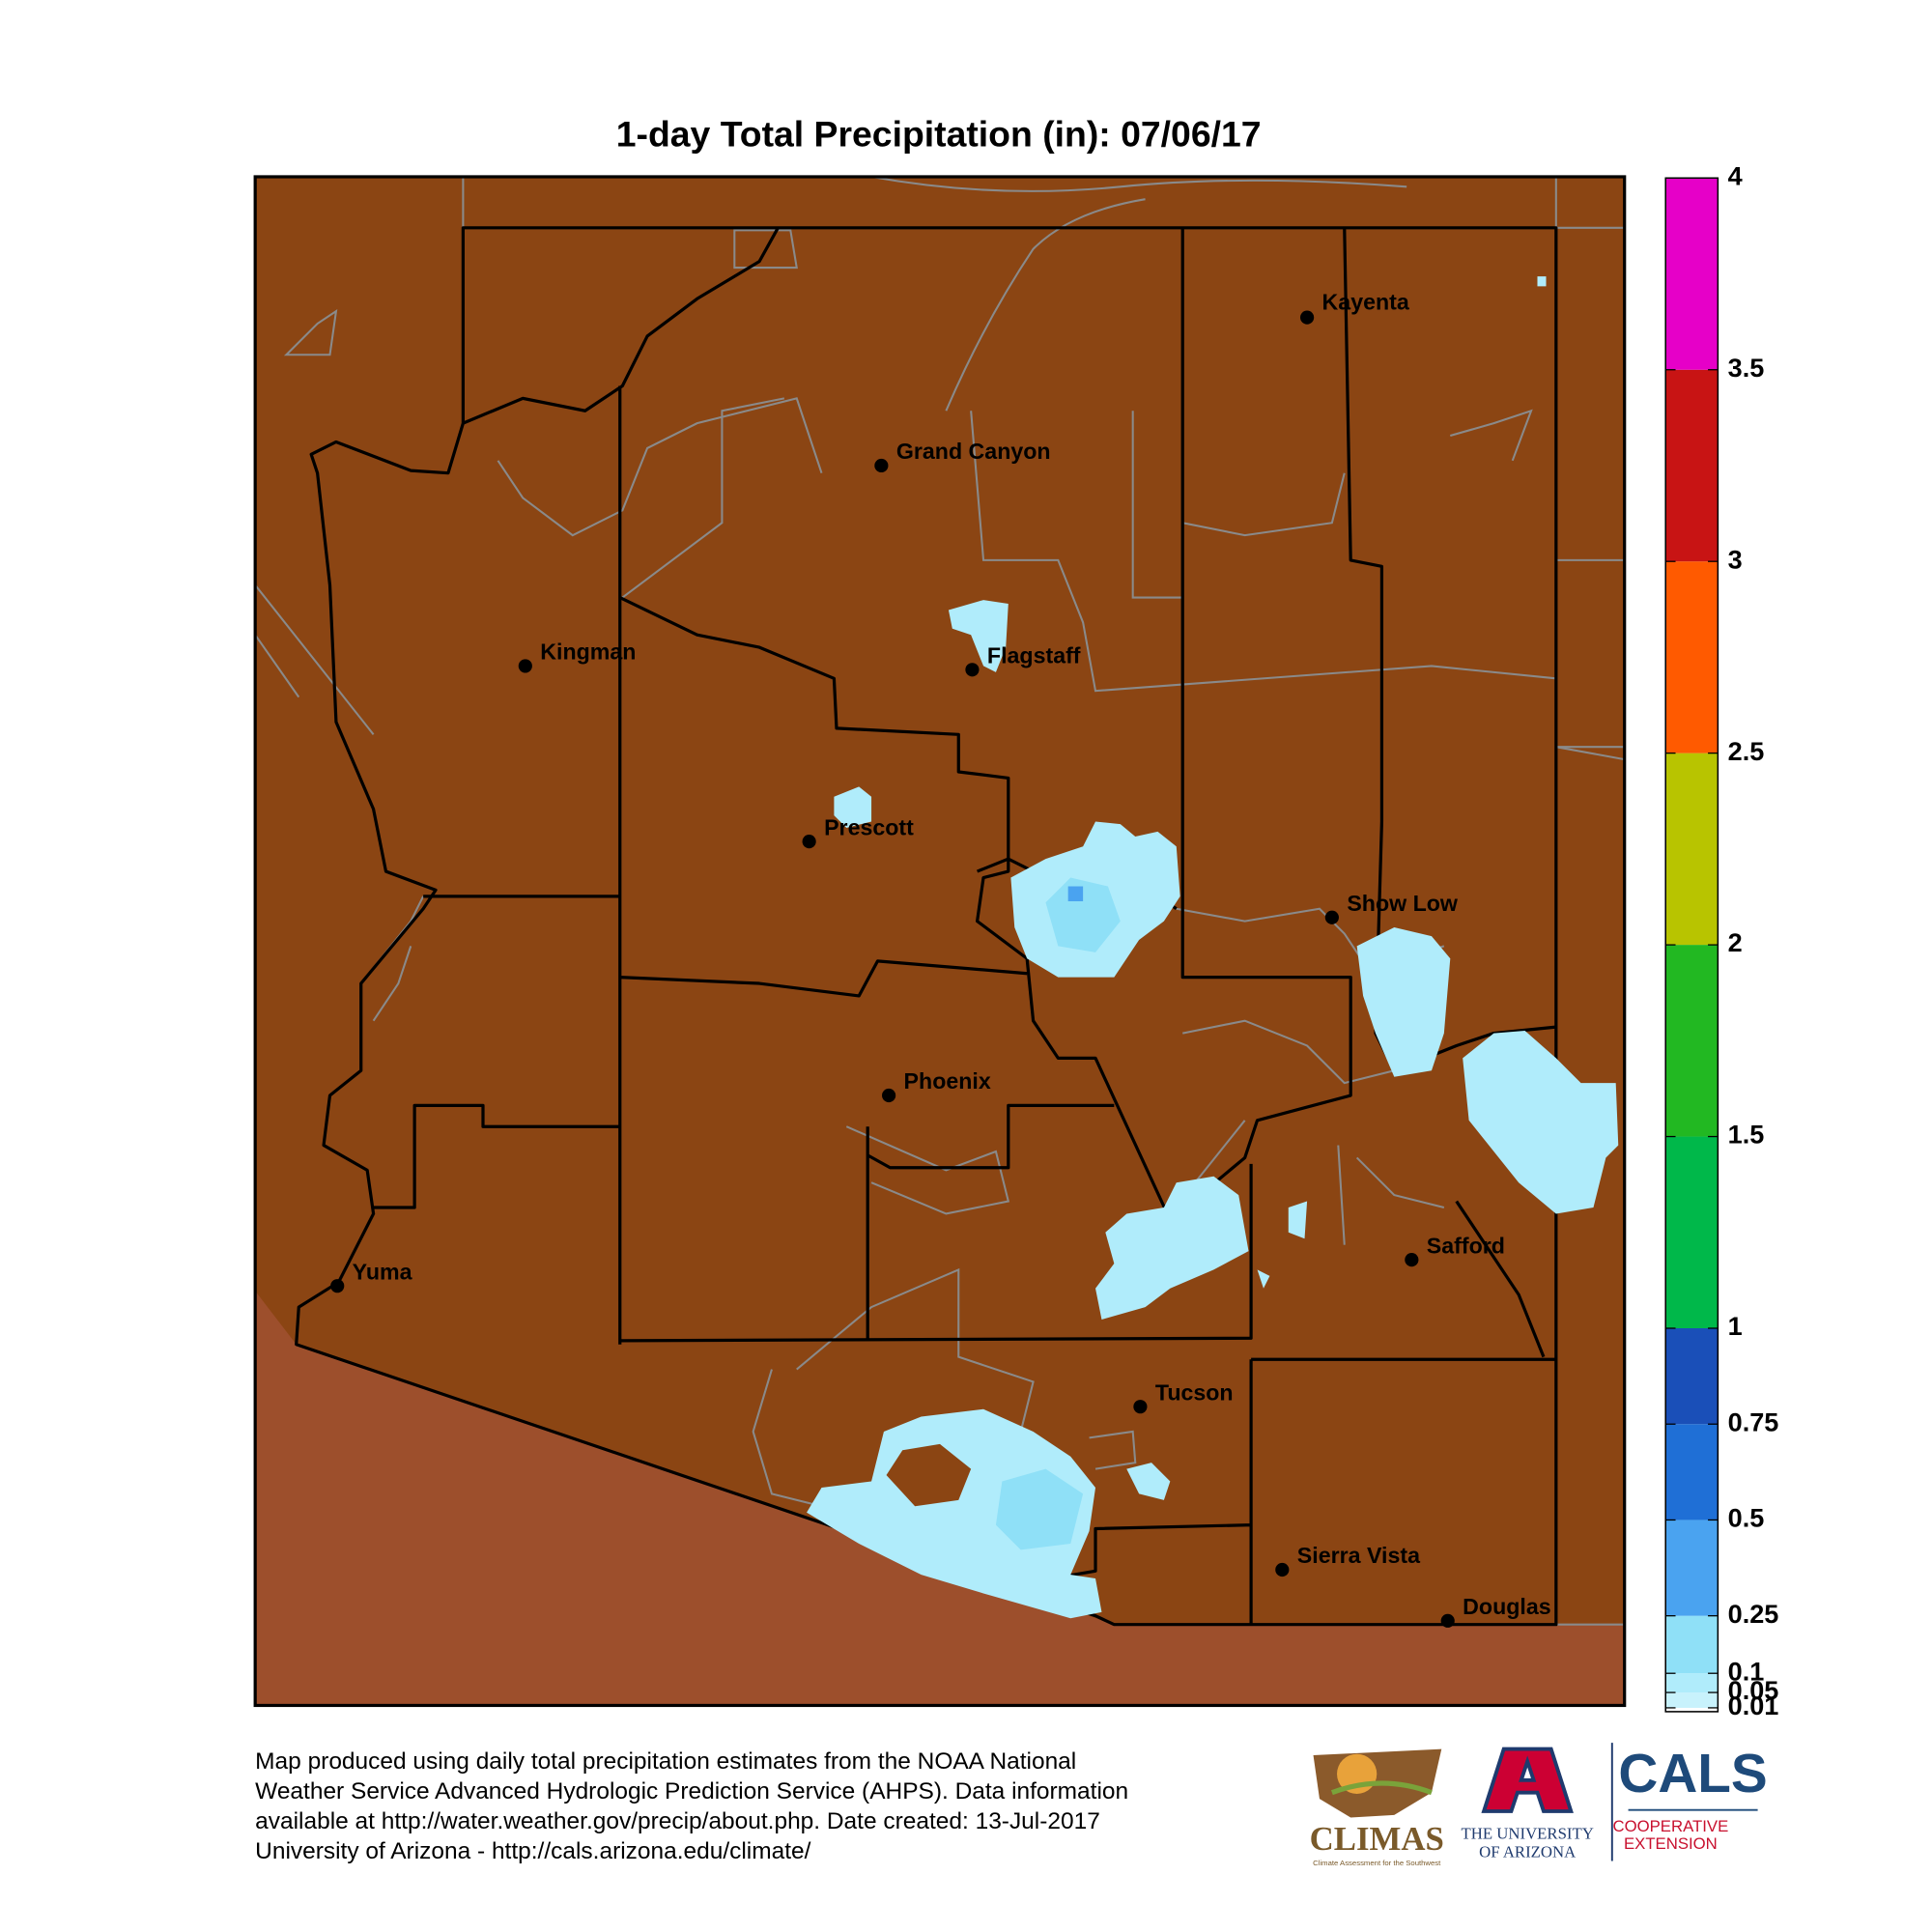 The height and width of the screenshot is (1932, 1932). Describe the element at coordinates (1735, 559) in the screenshot. I see `colorbar-label: 3` at that location.